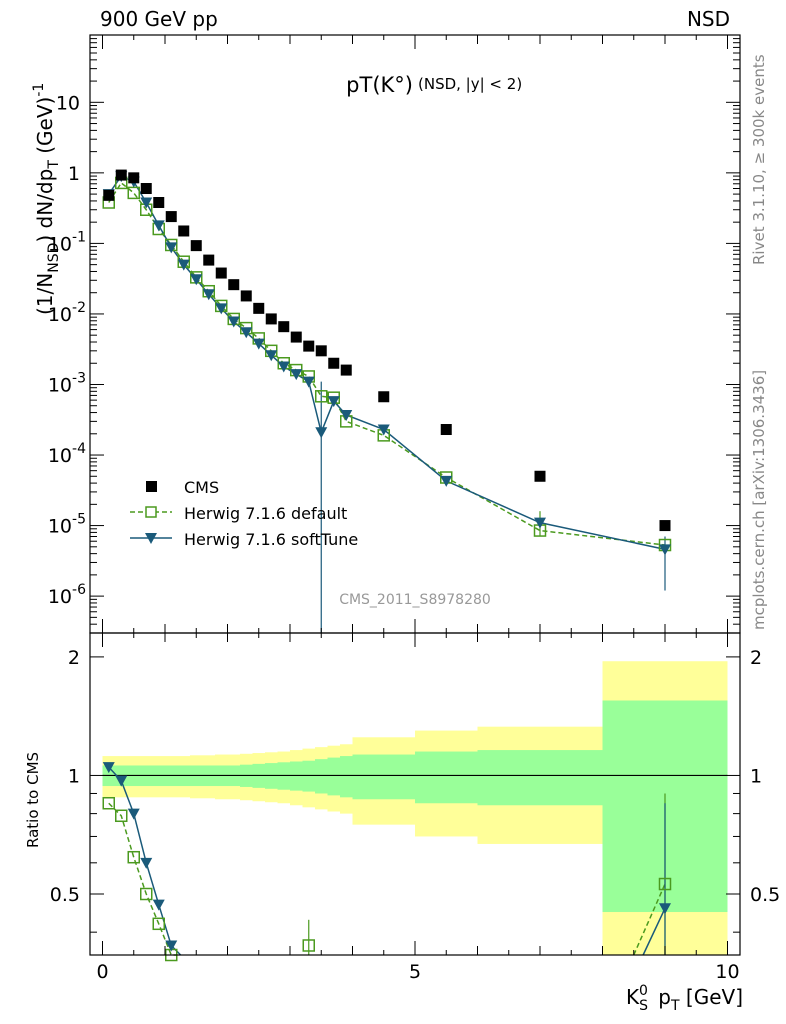 The image size is (786, 1024). What do you see at coordinates (74, 174) in the screenshot?
I see `main-y-tick-label: 1` at bounding box center [74, 174].